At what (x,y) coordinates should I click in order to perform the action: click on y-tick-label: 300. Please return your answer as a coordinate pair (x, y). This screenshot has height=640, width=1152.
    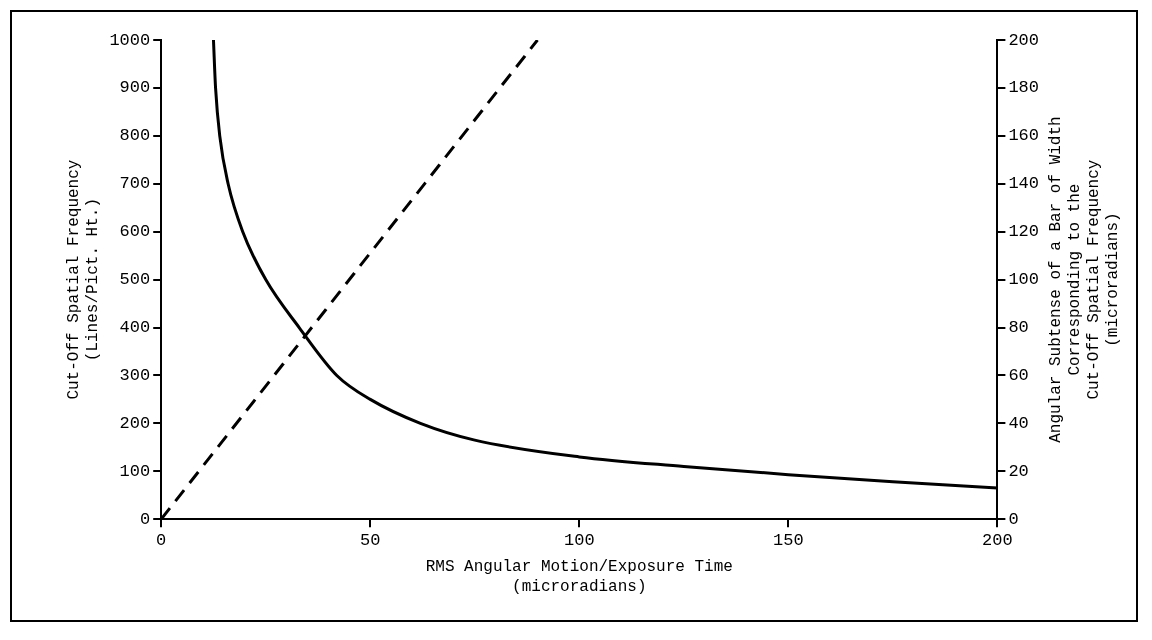
    Looking at the image, I should click on (135, 375).